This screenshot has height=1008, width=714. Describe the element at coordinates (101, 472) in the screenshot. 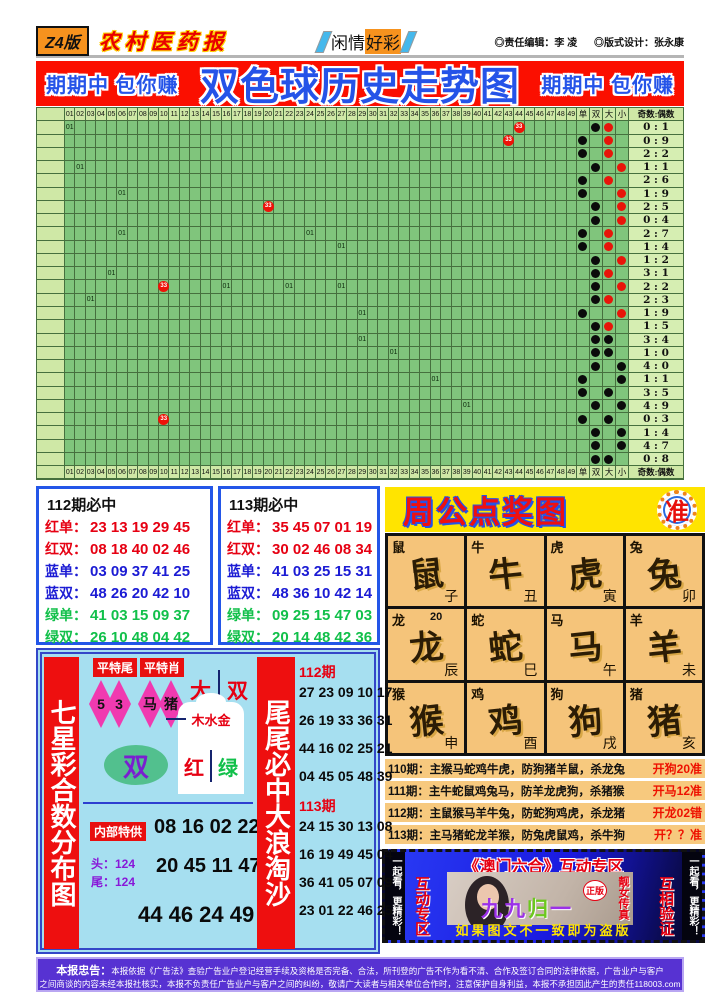

I see `chart-col-header: 04` at that location.